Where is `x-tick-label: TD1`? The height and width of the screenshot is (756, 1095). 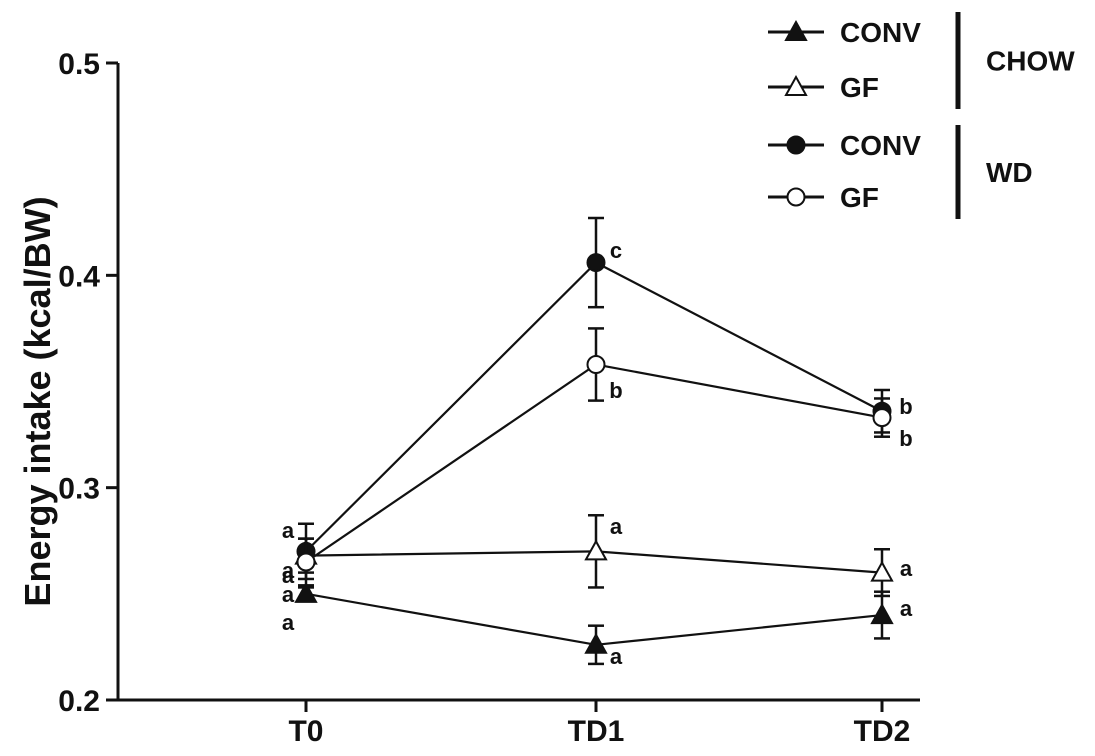
x-tick-label: TD1 is located at coordinates (596, 731).